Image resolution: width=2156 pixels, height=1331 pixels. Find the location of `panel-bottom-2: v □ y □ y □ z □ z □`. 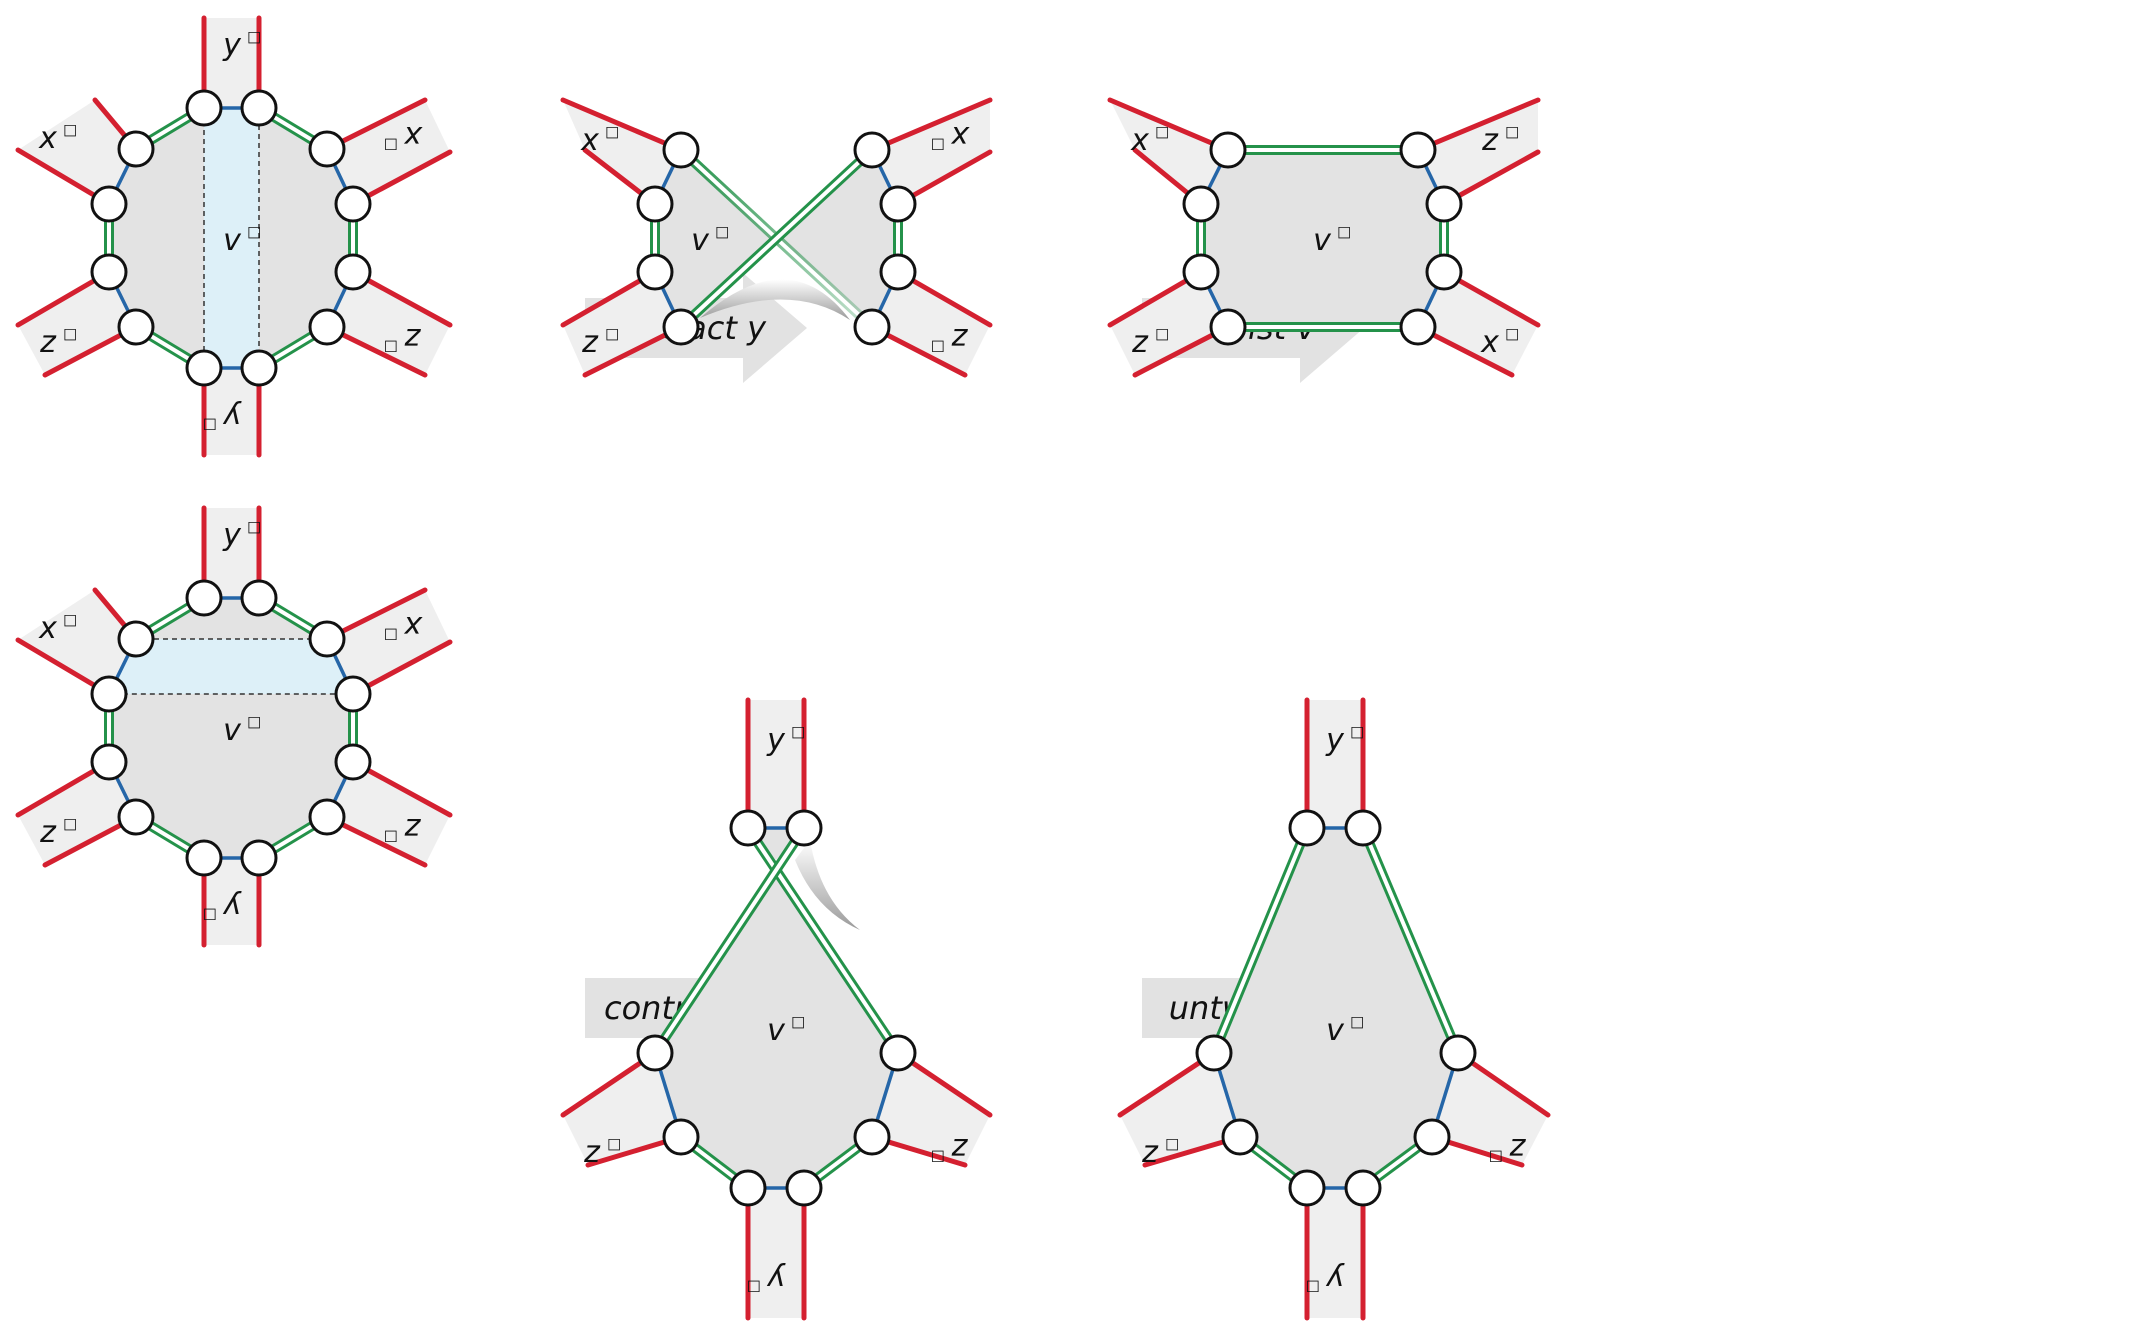

panel-bottom-2: v □ y □ y □ z □ z □ is located at coordinates (776, 1009).